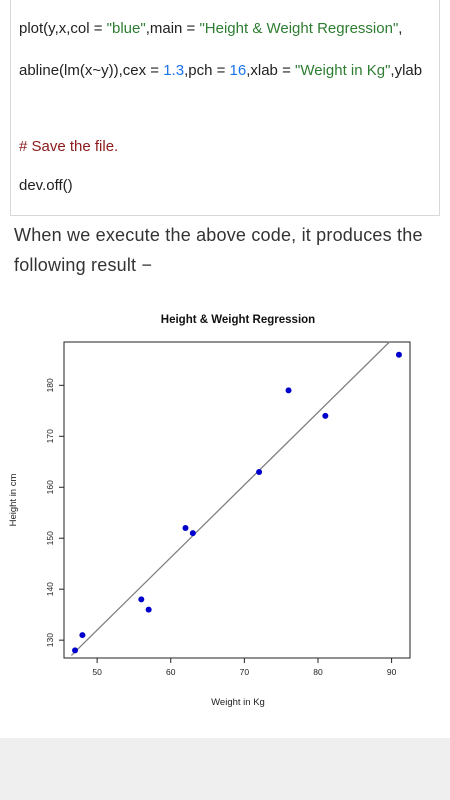  Describe the element at coordinates (392, 672) in the screenshot. I see `x-tick-label: 90` at that location.